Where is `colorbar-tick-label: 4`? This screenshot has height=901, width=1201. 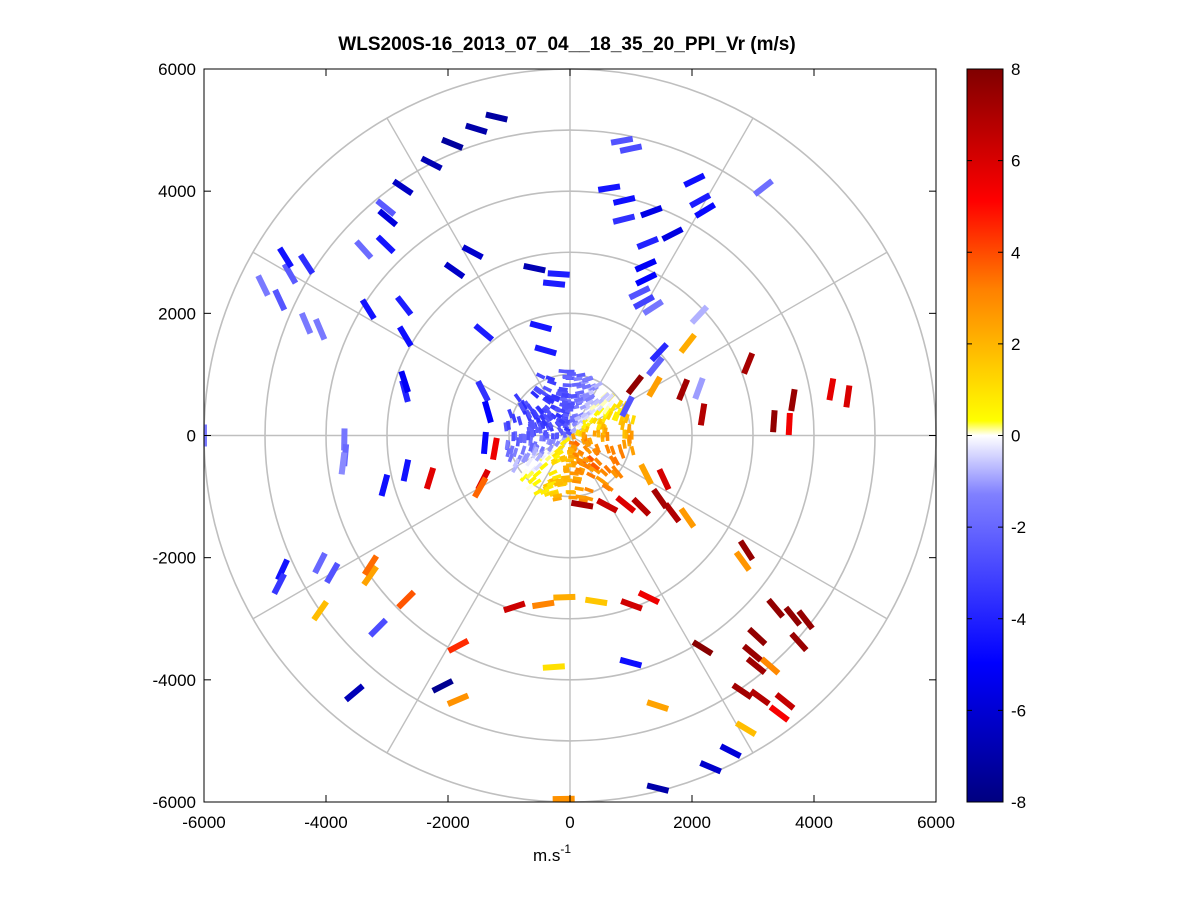
colorbar-tick-label: 4 is located at coordinates (1015, 252).